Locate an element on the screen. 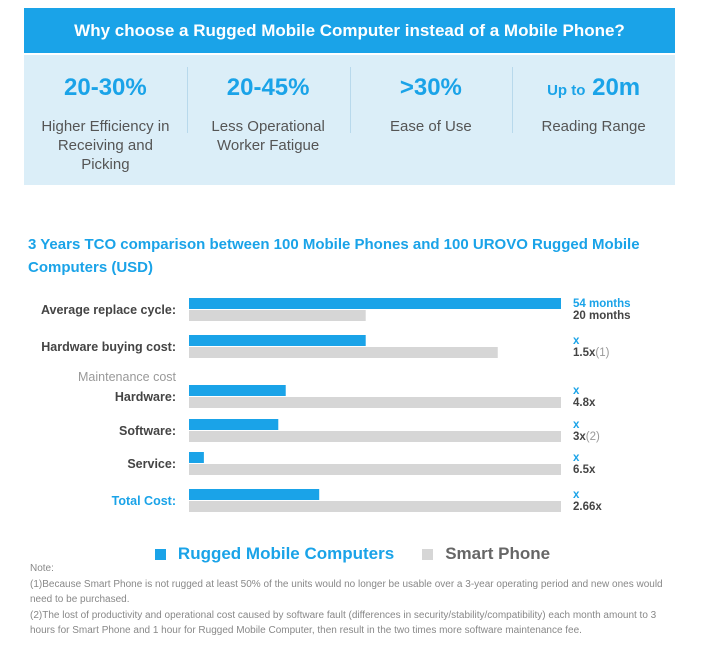 Image resolution: width=705 pixels, height=657 pixels. stat-description: Ease of Use is located at coordinates (431, 126).